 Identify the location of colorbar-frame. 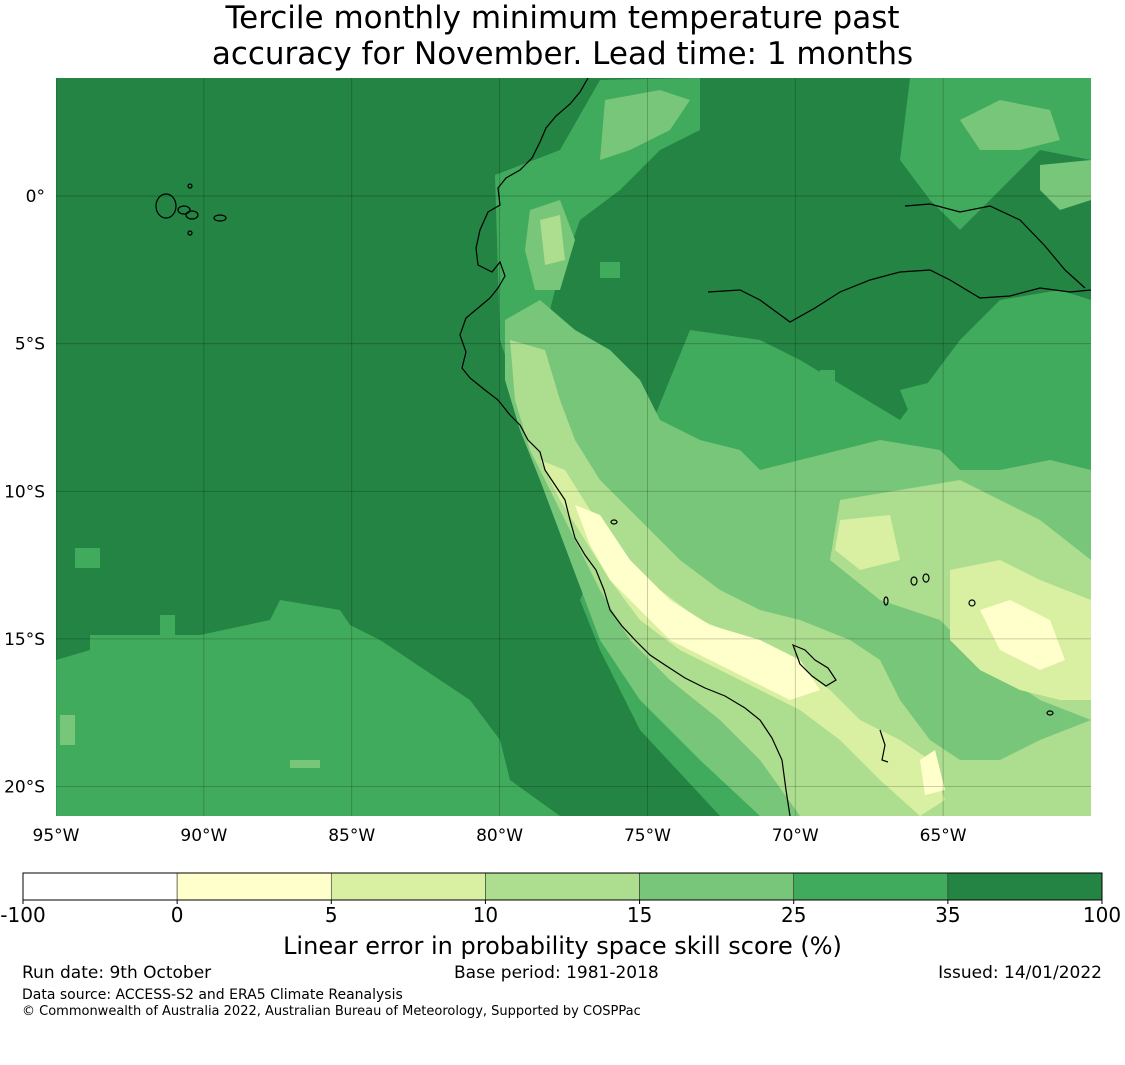
(562, 886).